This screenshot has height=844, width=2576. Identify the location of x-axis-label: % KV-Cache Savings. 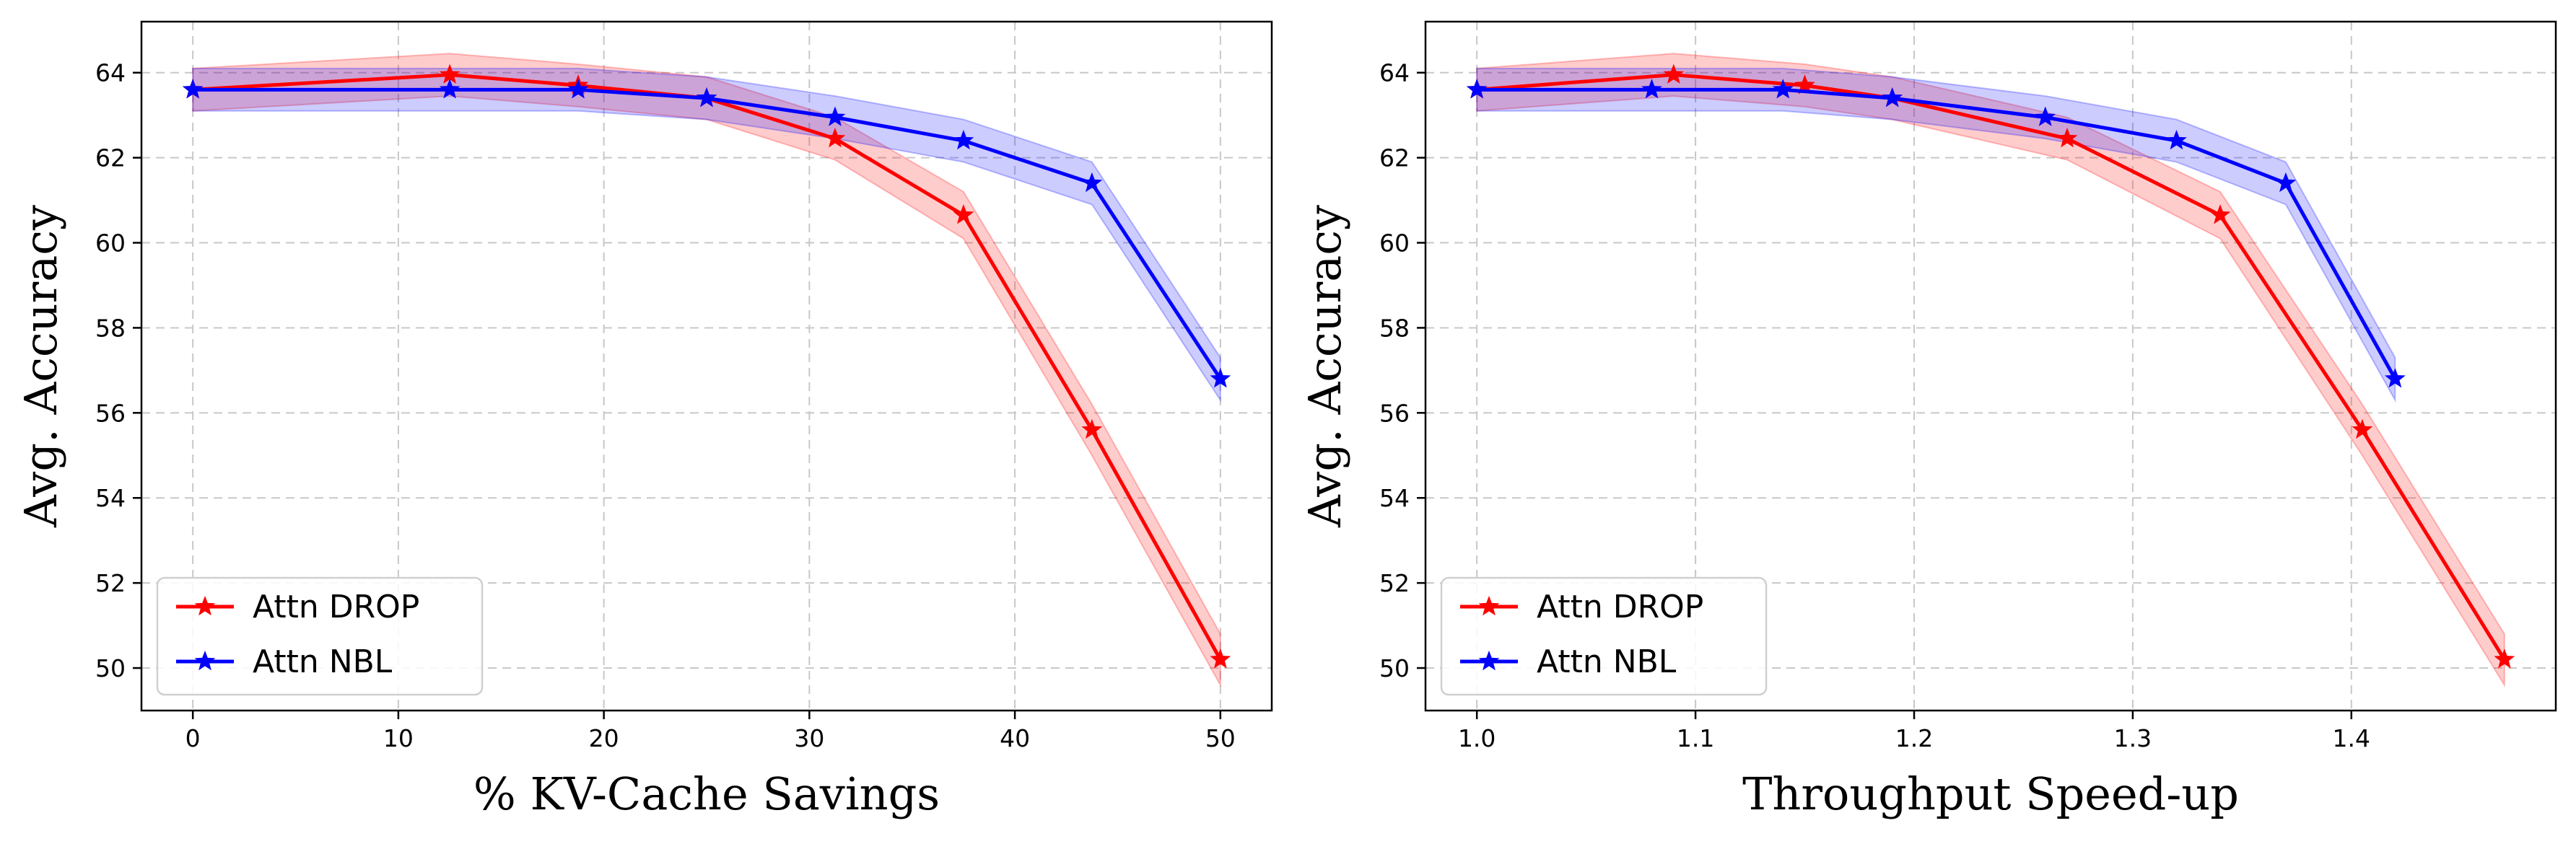
(706, 794).